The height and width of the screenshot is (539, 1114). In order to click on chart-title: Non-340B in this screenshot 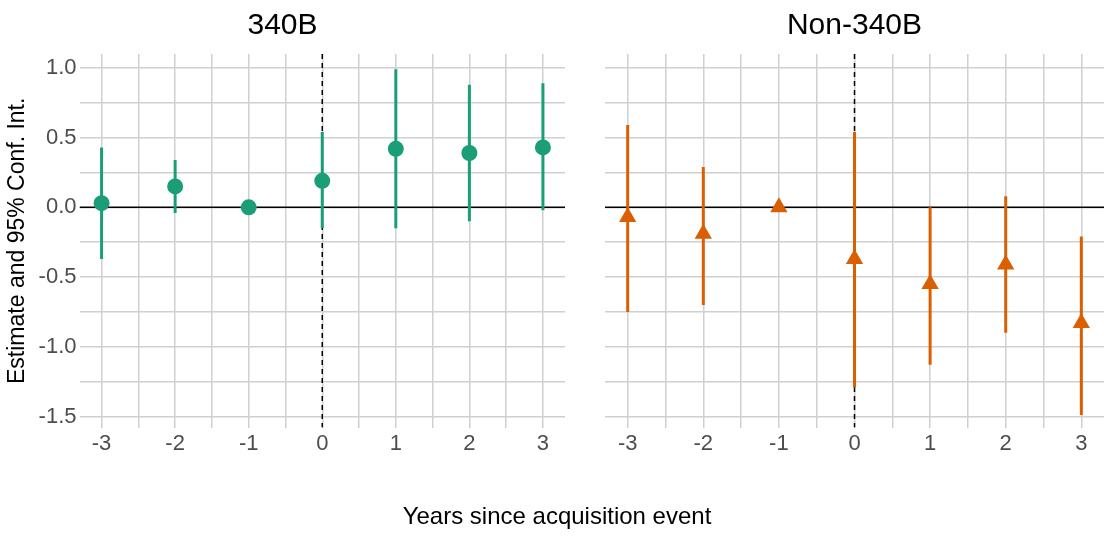, I will do `click(854, 24)`.